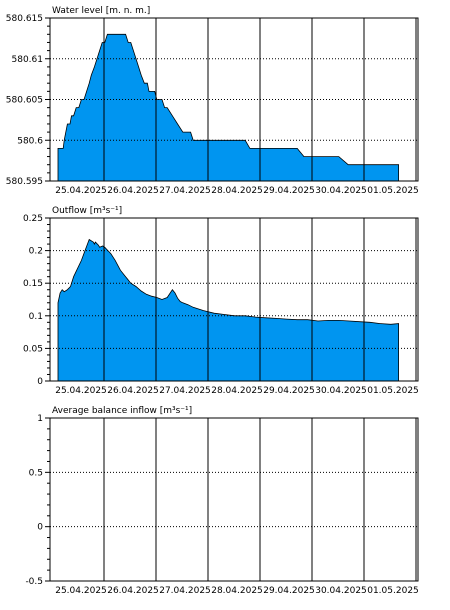  Describe the element at coordinates (24, 182) in the screenshot. I see `y-tick-label-4: 580.595` at that location.